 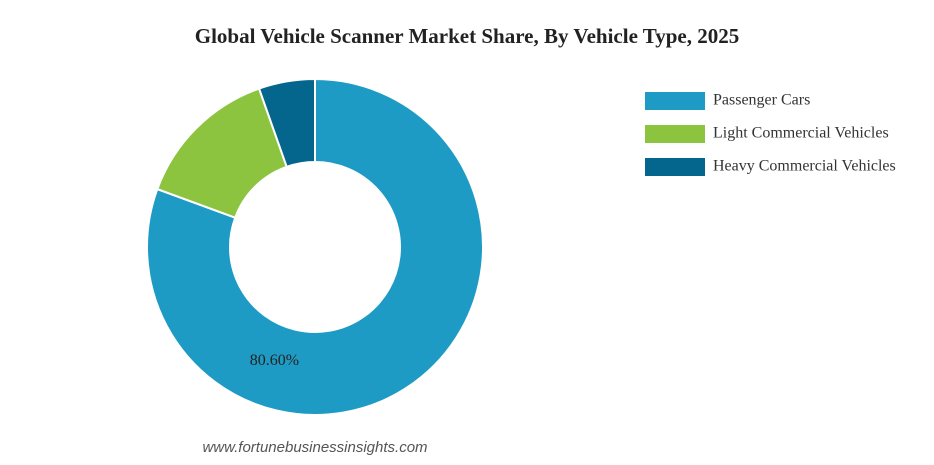 What do you see at coordinates (801, 133) in the screenshot?
I see `legend-label: Light Commercial Vehicles` at bounding box center [801, 133].